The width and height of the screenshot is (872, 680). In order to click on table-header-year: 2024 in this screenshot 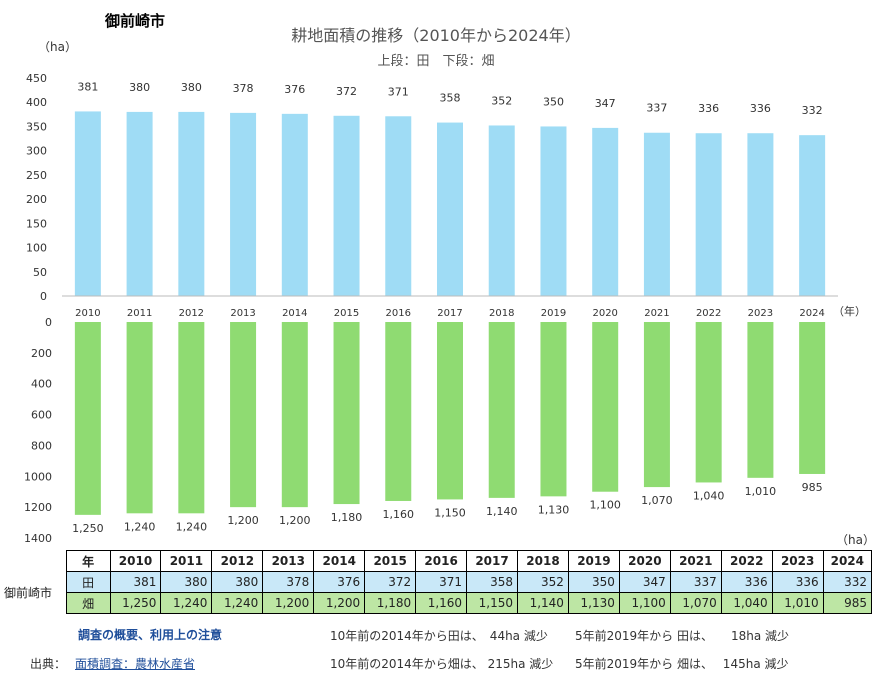, I will do `click(847, 561)`.